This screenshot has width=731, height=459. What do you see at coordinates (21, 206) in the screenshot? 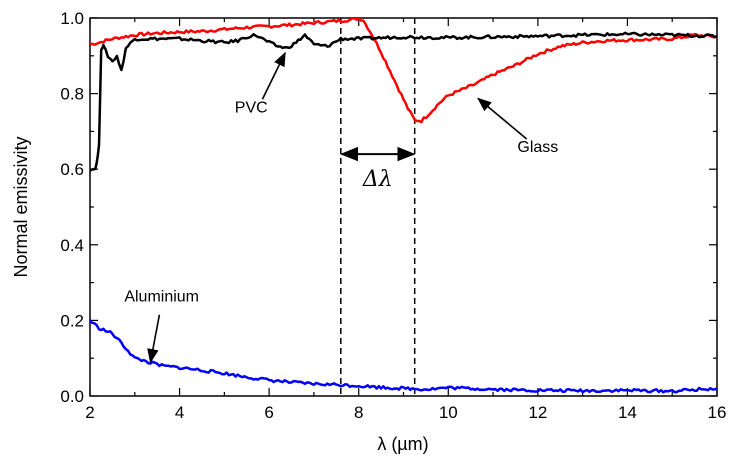
I see `y-axis-title: Normal emissivity` at bounding box center [21, 206].